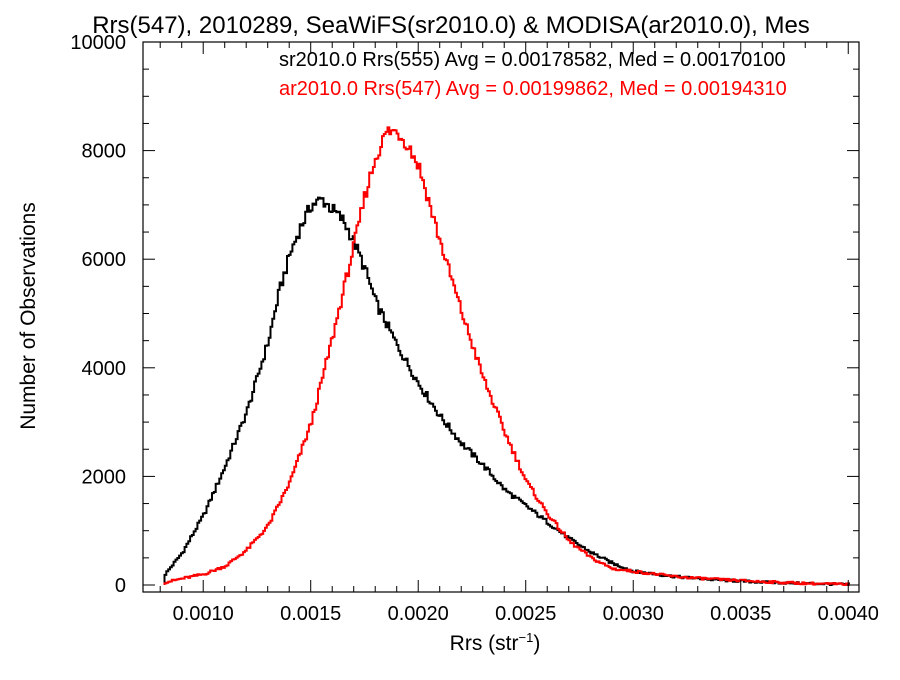 The height and width of the screenshot is (680, 900). I want to click on x-tick-label: 0.0030, so click(633, 614).